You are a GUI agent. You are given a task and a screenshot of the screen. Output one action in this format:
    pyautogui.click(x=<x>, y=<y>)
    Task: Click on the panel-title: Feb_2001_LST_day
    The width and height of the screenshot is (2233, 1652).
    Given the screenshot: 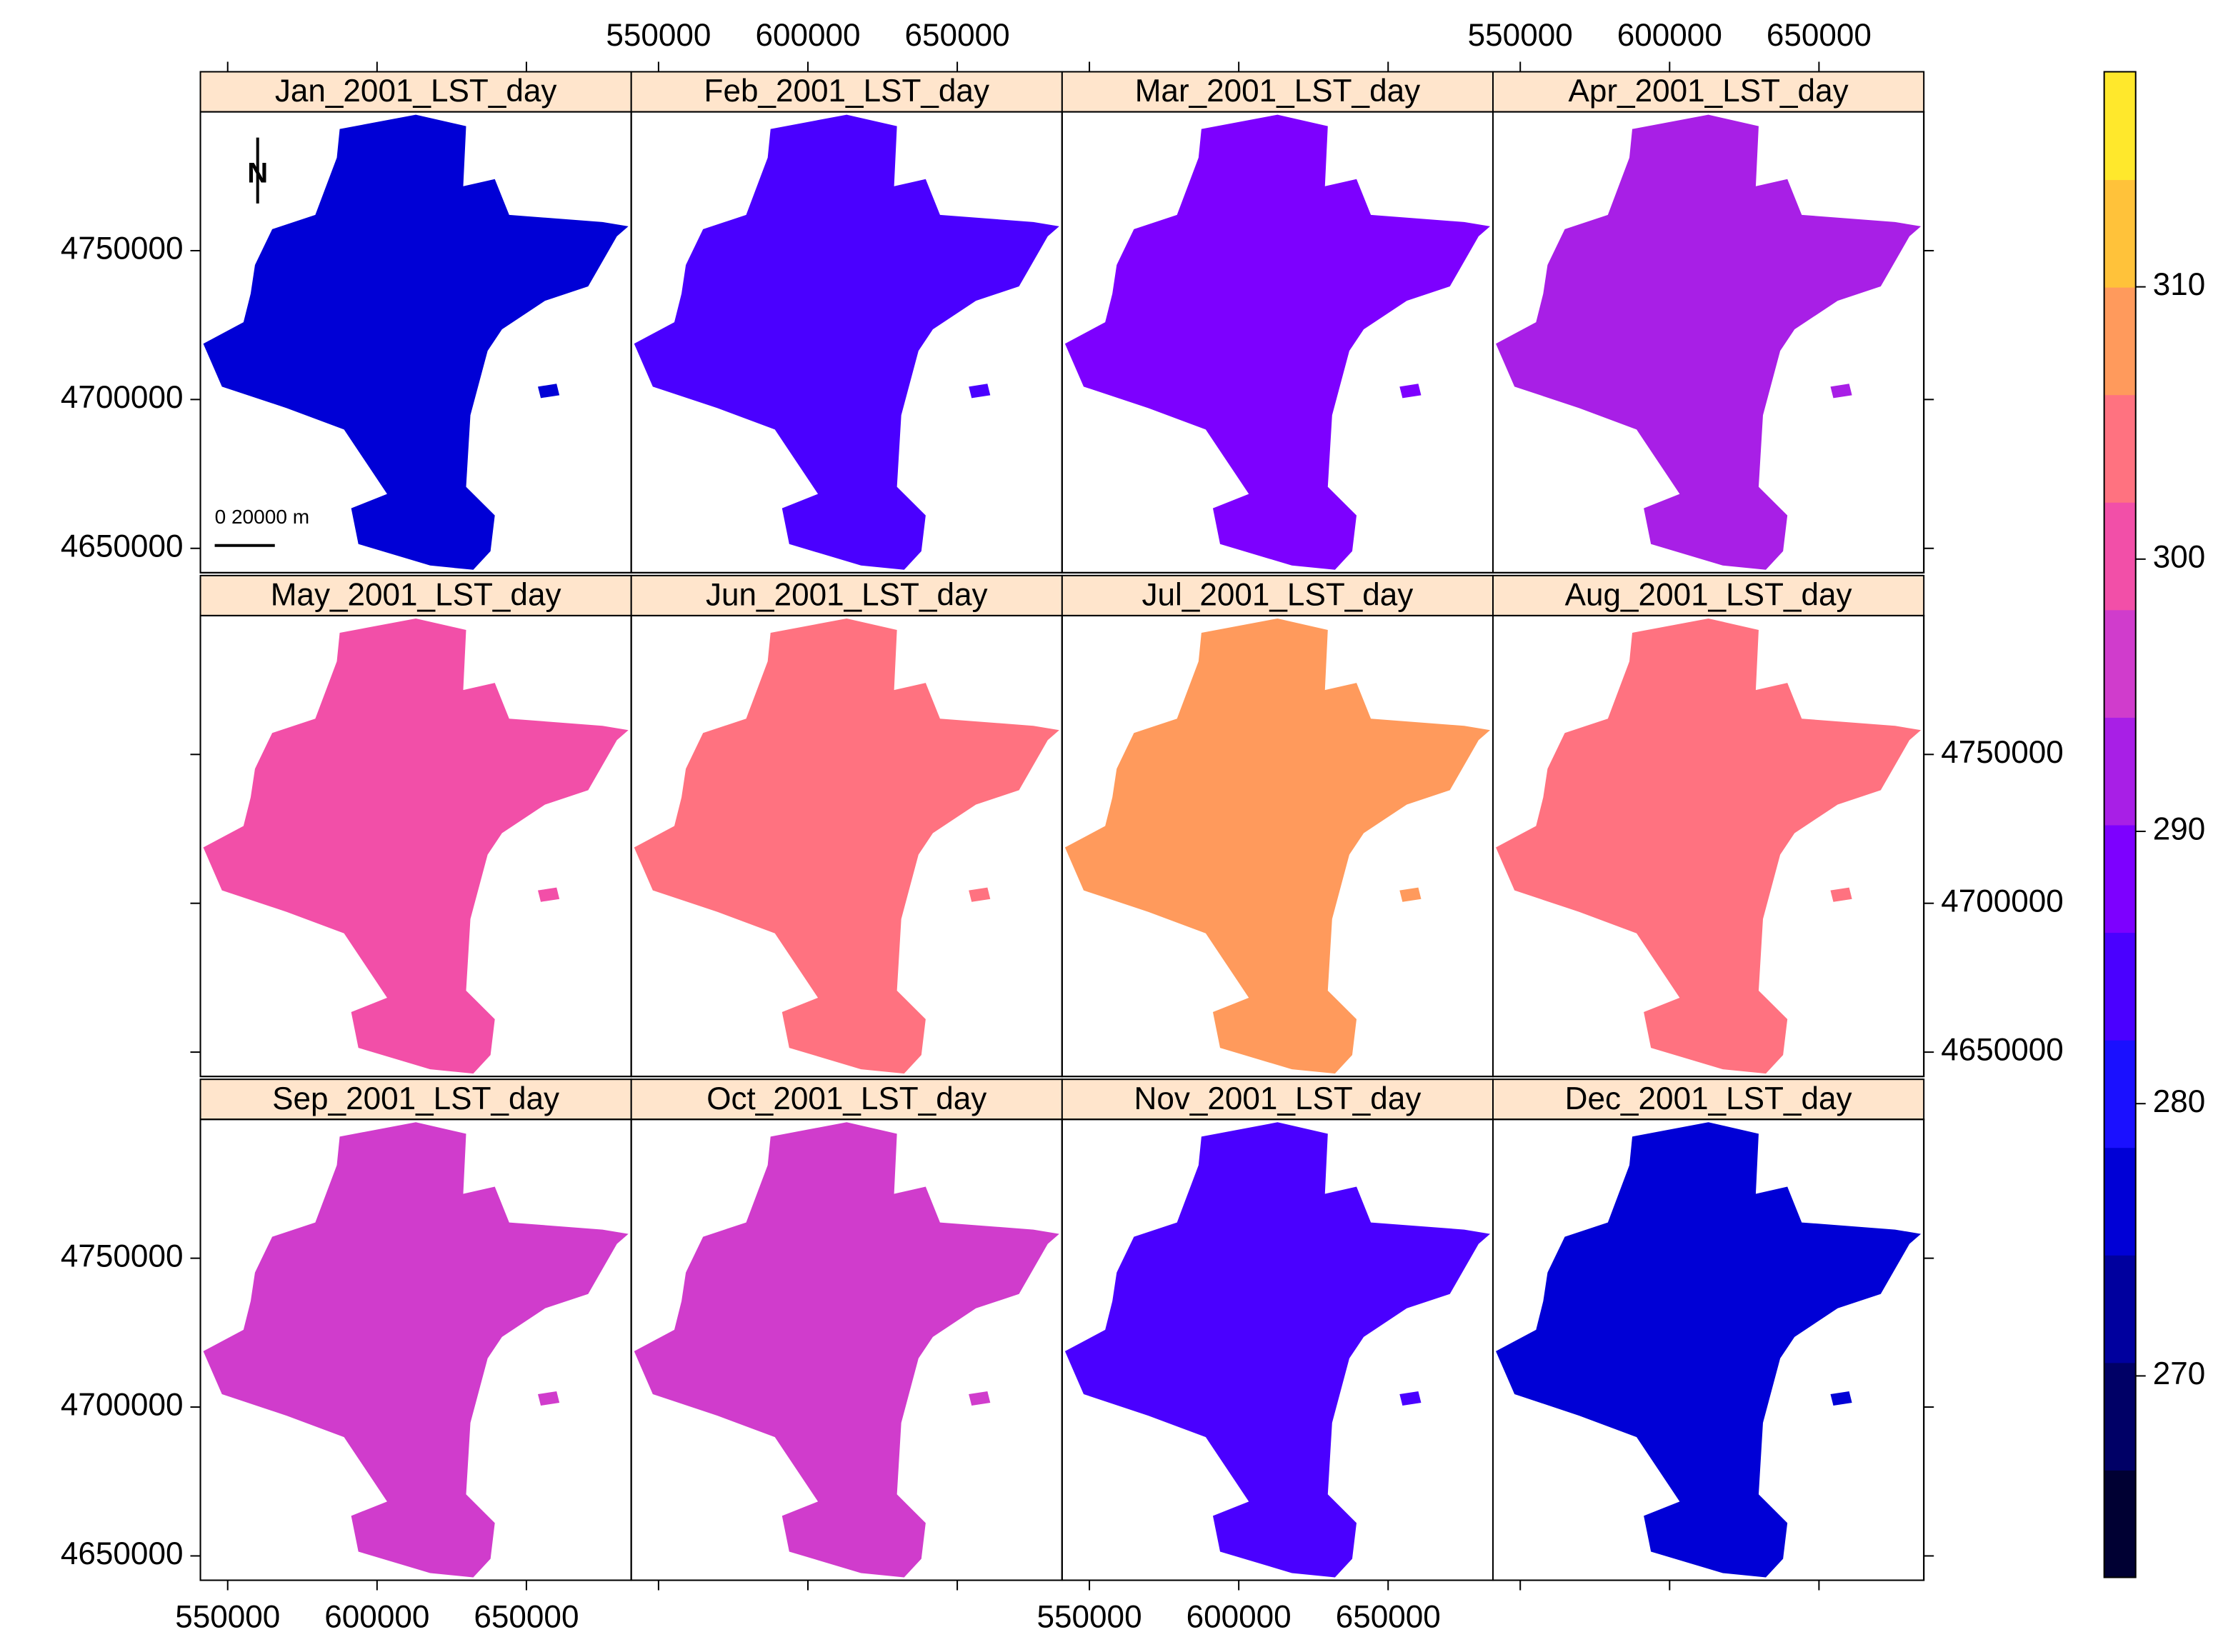 What is the action you would take?
    pyautogui.click(x=846, y=91)
    